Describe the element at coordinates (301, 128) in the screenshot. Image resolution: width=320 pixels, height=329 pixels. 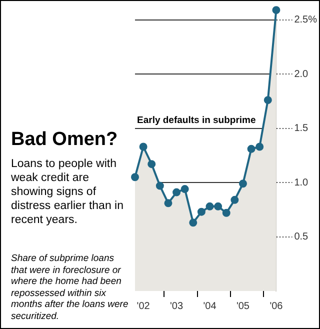
I see `y-tick-label: 1.5` at that location.